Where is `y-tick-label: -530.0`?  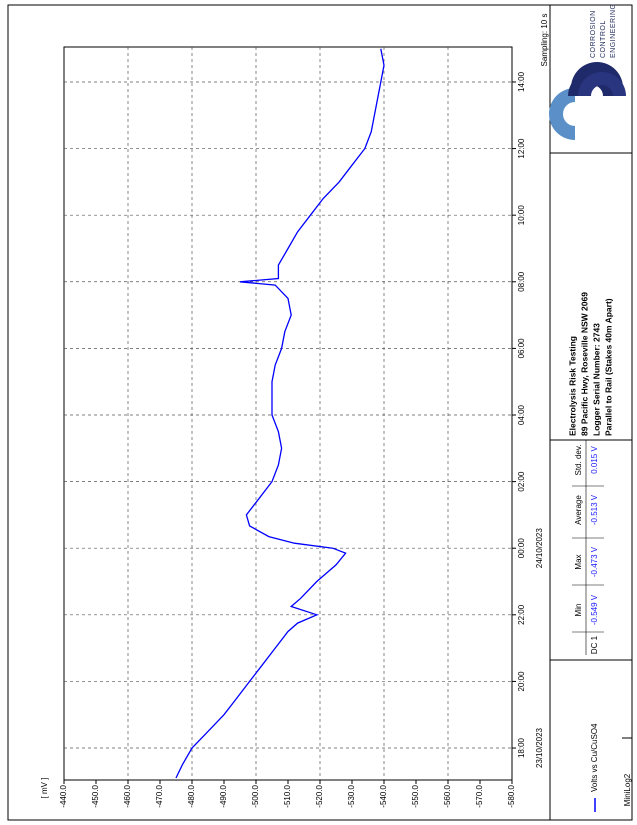 y-tick-label: -530.0 is located at coordinates (351, 795).